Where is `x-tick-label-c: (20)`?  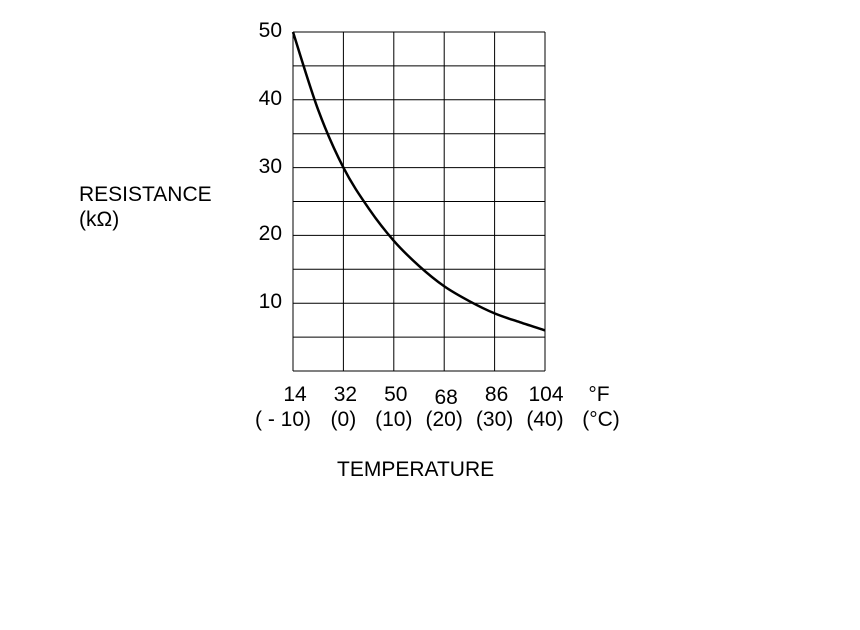
x-tick-label-c: (20) is located at coordinates (444, 419).